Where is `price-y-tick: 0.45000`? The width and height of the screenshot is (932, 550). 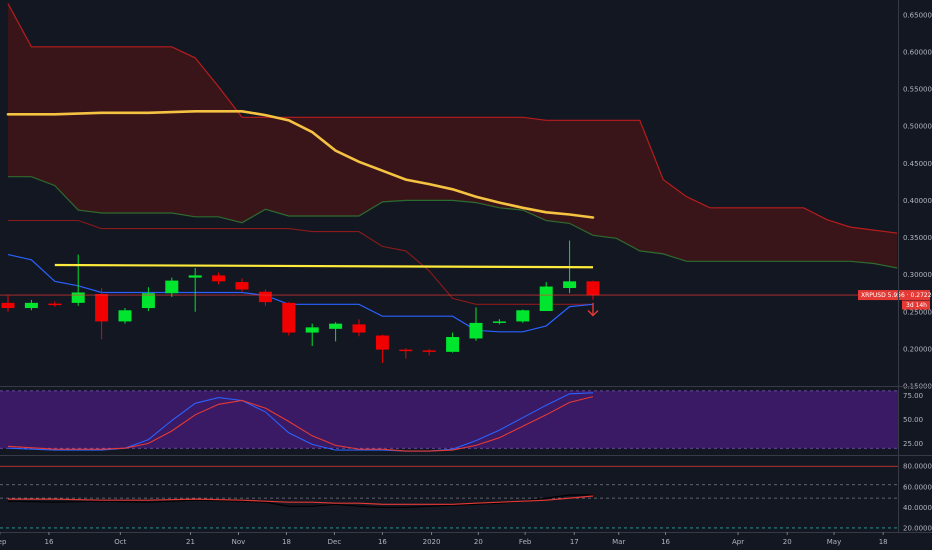
price-y-tick: 0.45000 is located at coordinates (917, 164).